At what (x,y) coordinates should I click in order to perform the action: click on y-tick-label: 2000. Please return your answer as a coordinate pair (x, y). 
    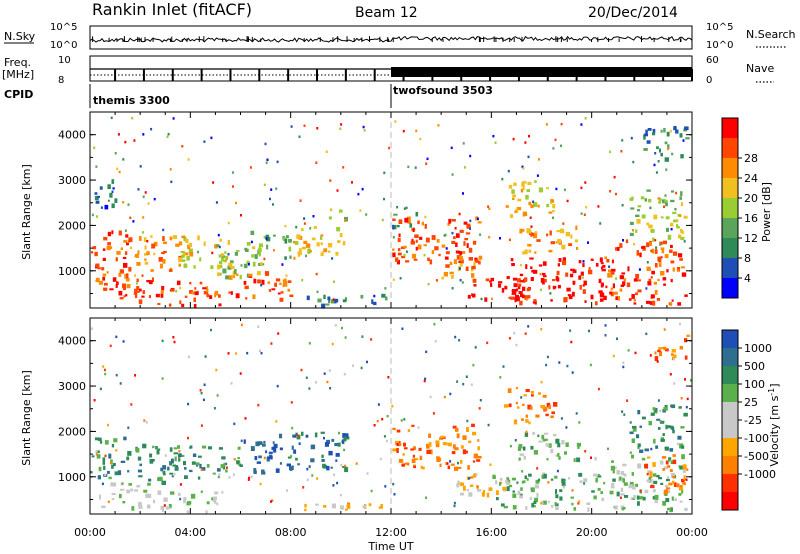
    Looking at the image, I should click on (72, 225).